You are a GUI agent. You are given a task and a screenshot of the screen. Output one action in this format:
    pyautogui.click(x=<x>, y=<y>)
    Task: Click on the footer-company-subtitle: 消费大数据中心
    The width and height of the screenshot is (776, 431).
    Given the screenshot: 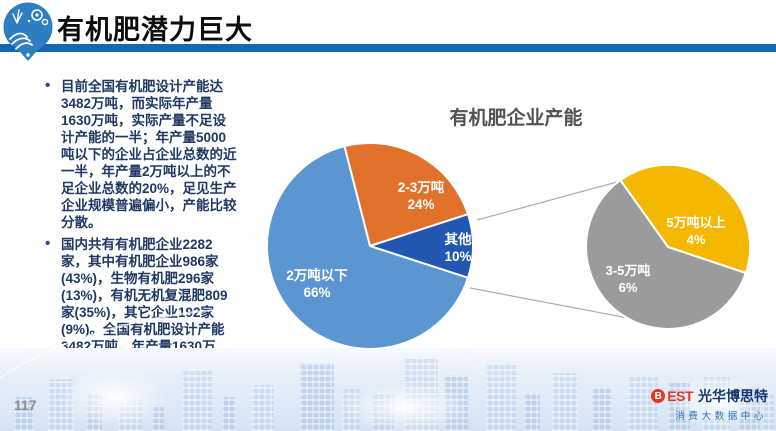 What is the action you would take?
    pyautogui.click(x=721, y=416)
    